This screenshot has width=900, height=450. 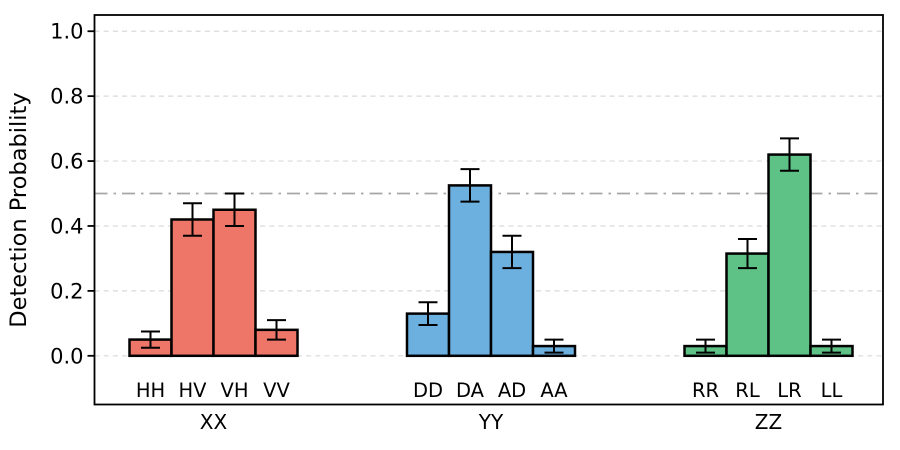 What do you see at coordinates (428, 390) in the screenshot?
I see `x-tick-label-DD: DD` at bounding box center [428, 390].